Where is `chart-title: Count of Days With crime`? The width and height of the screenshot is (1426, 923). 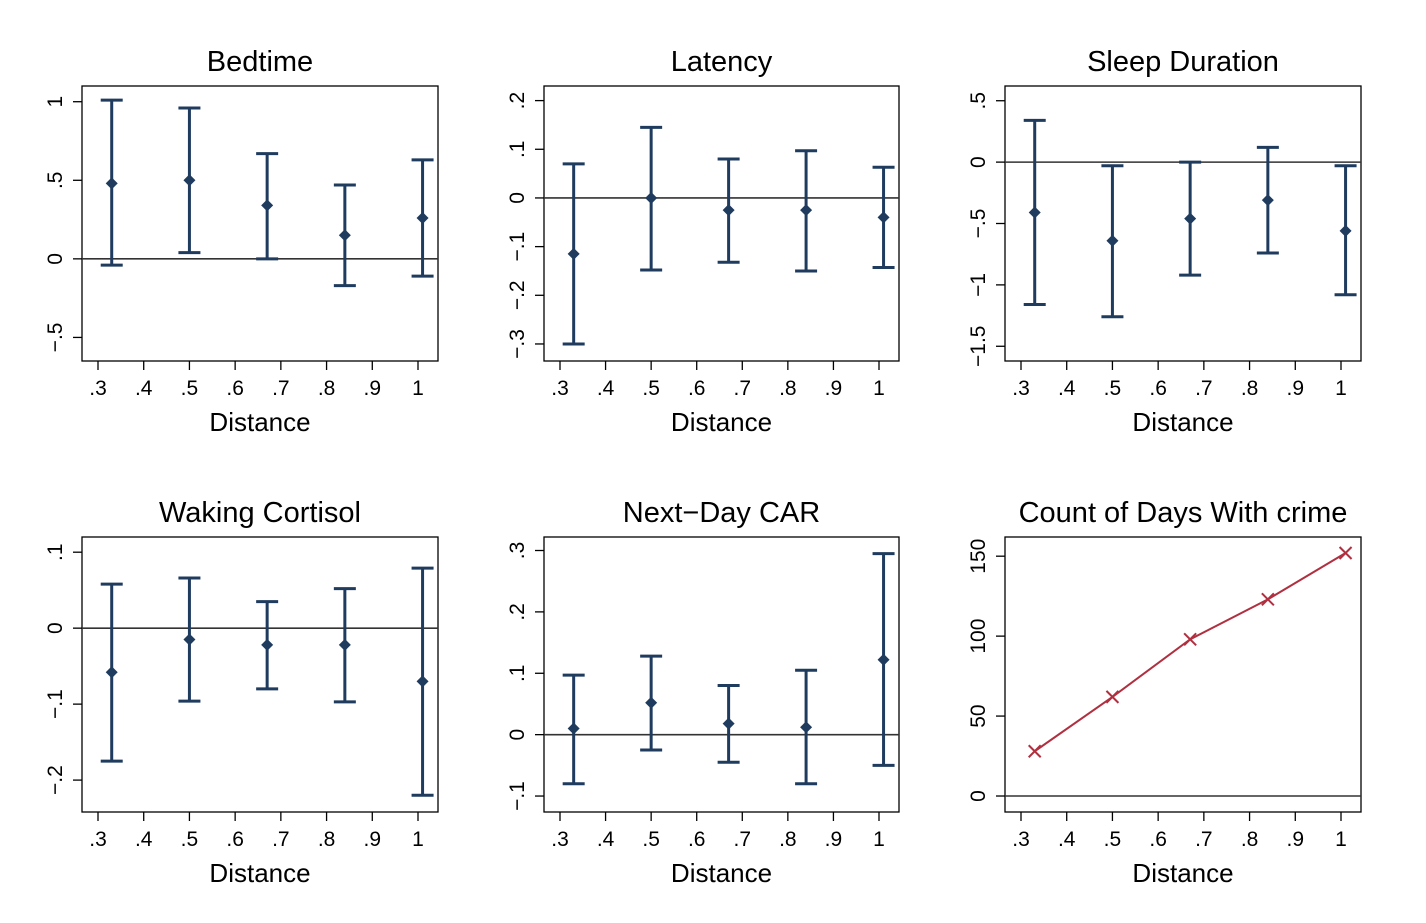
chart-title: Count of Days With crime is located at coordinates (1183, 513).